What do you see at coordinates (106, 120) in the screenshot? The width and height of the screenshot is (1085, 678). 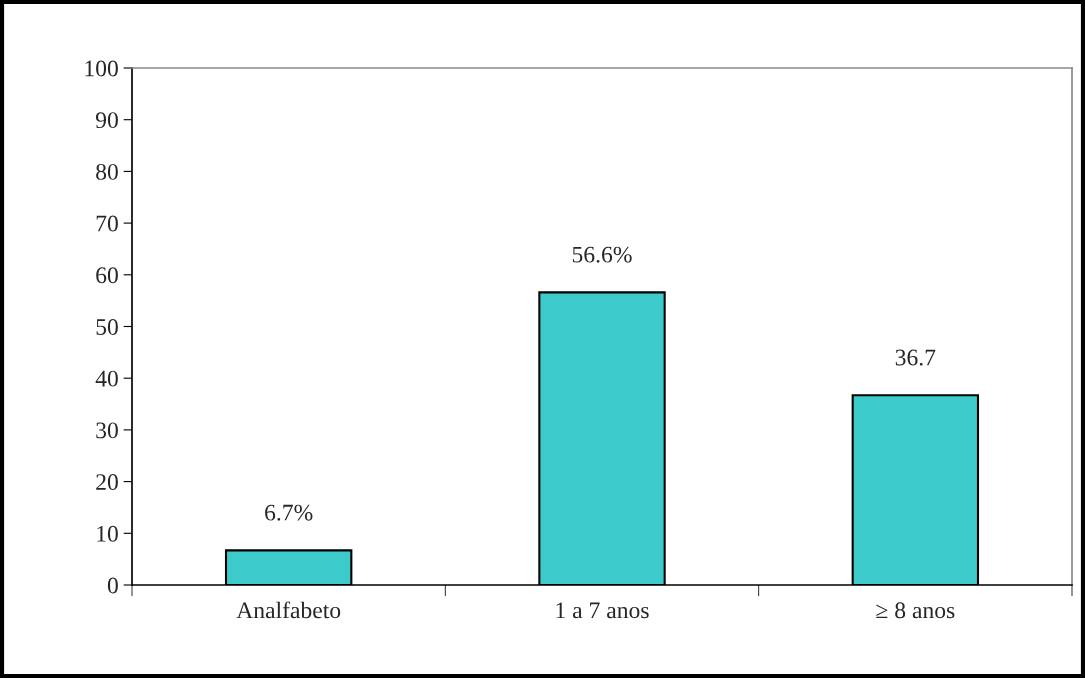 I see `y-tick-label: 90` at bounding box center [106, 120].